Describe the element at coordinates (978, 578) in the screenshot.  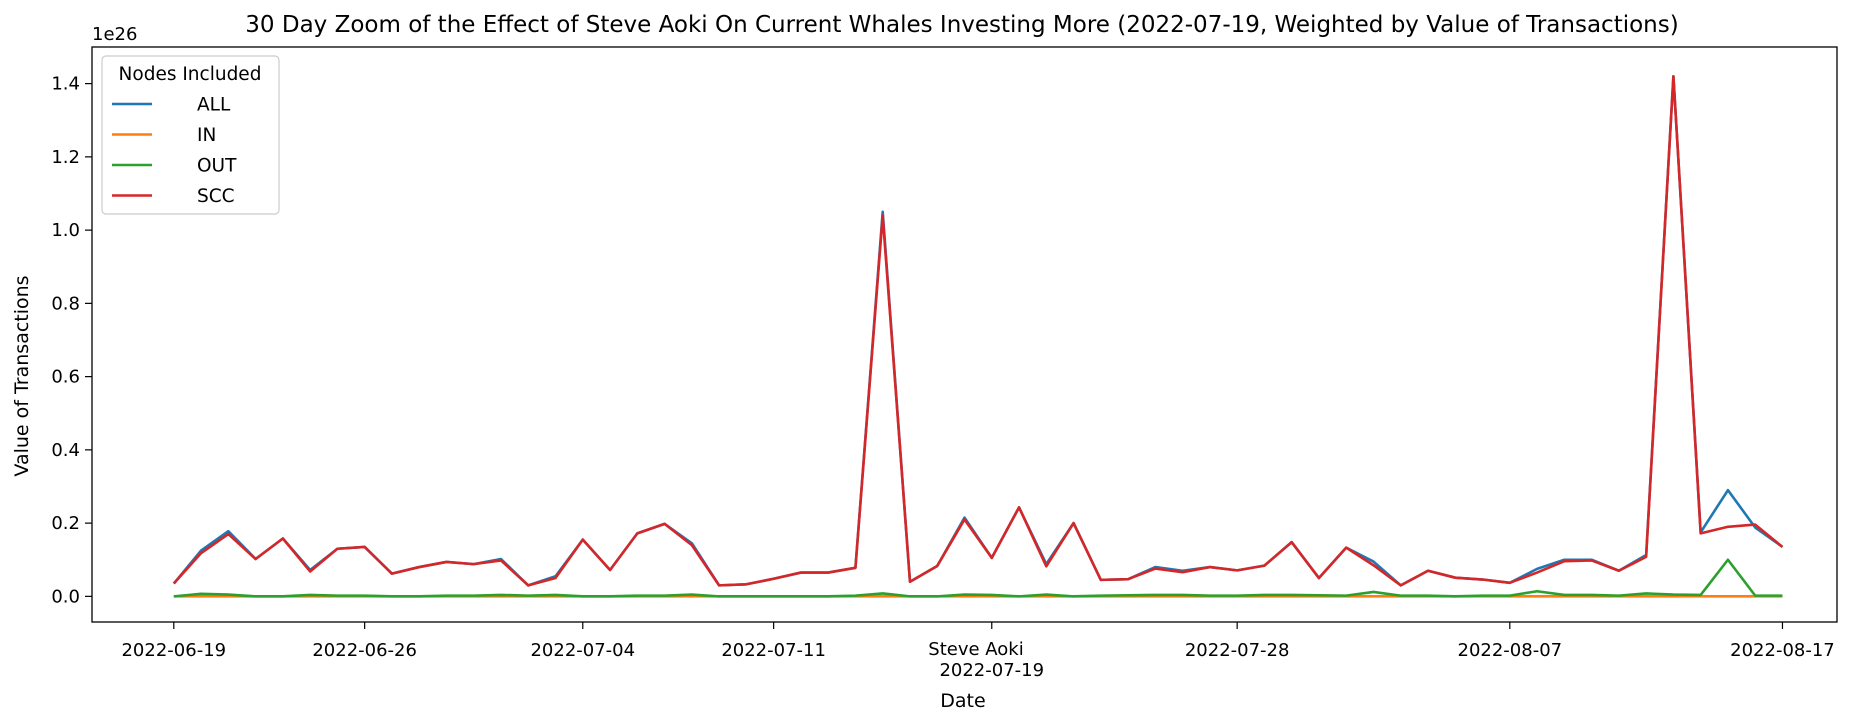
I see `series-line-out` at that location.